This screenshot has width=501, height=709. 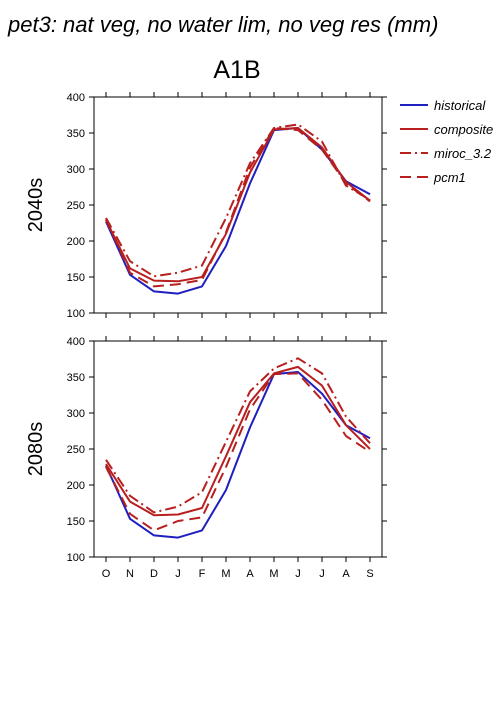 I want to click on x-tick-label: O, so click(x=106, y=574).